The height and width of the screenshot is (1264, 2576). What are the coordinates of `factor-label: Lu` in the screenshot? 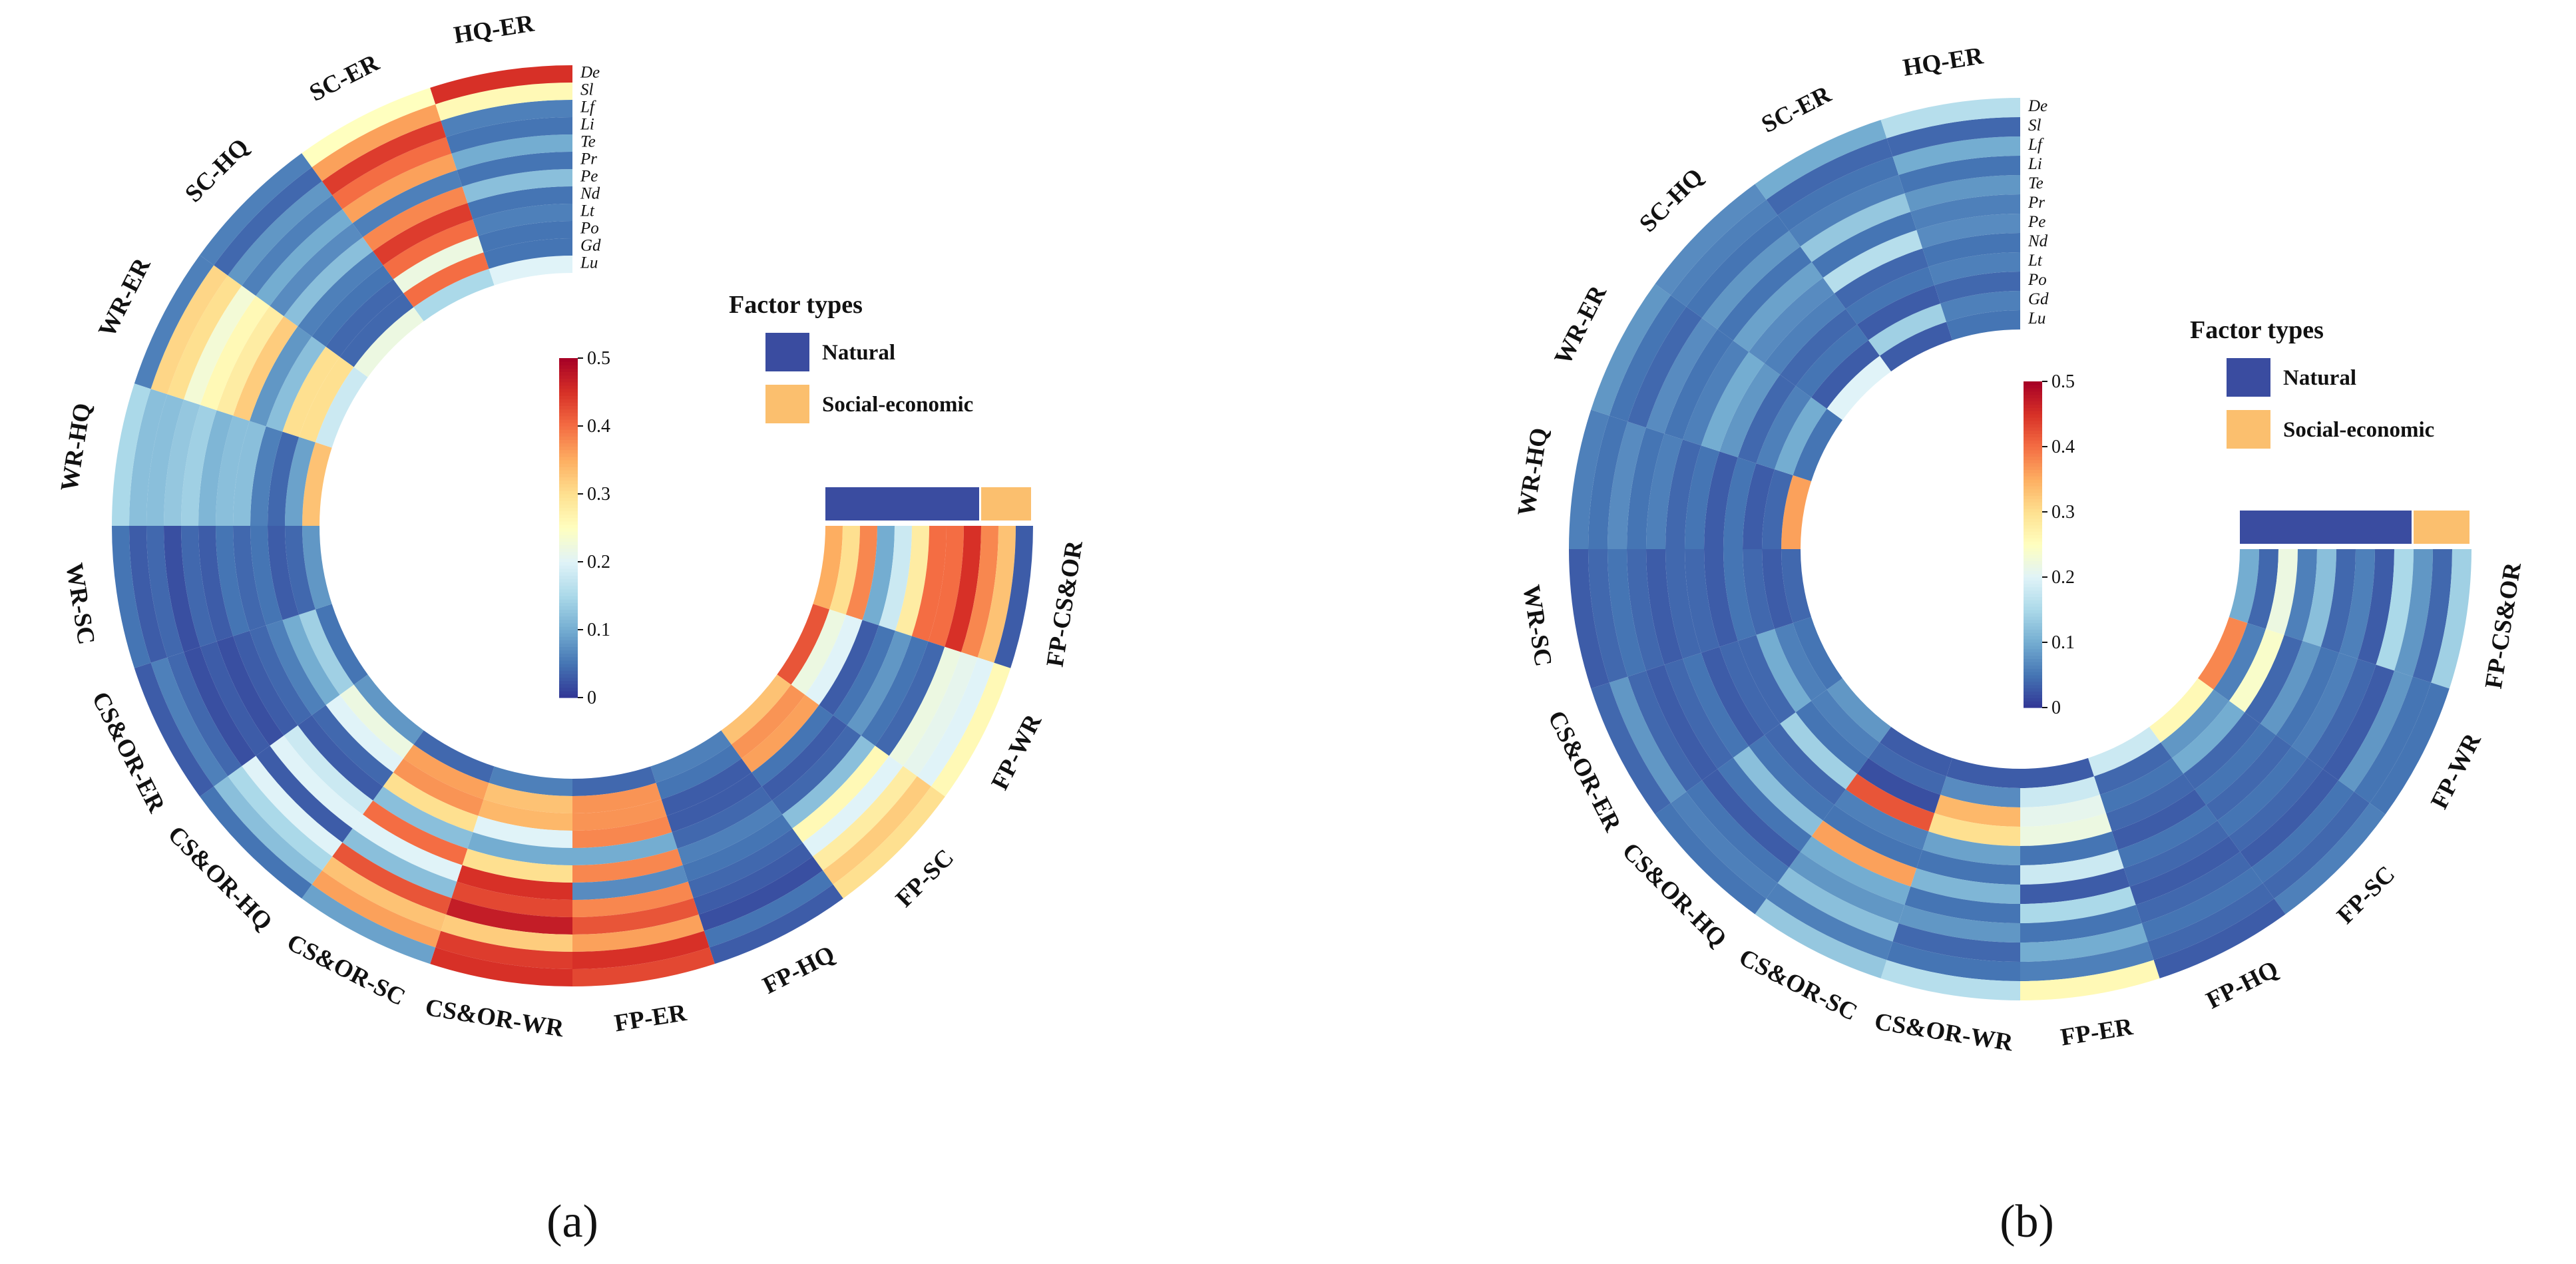 It's located at (589, 263).